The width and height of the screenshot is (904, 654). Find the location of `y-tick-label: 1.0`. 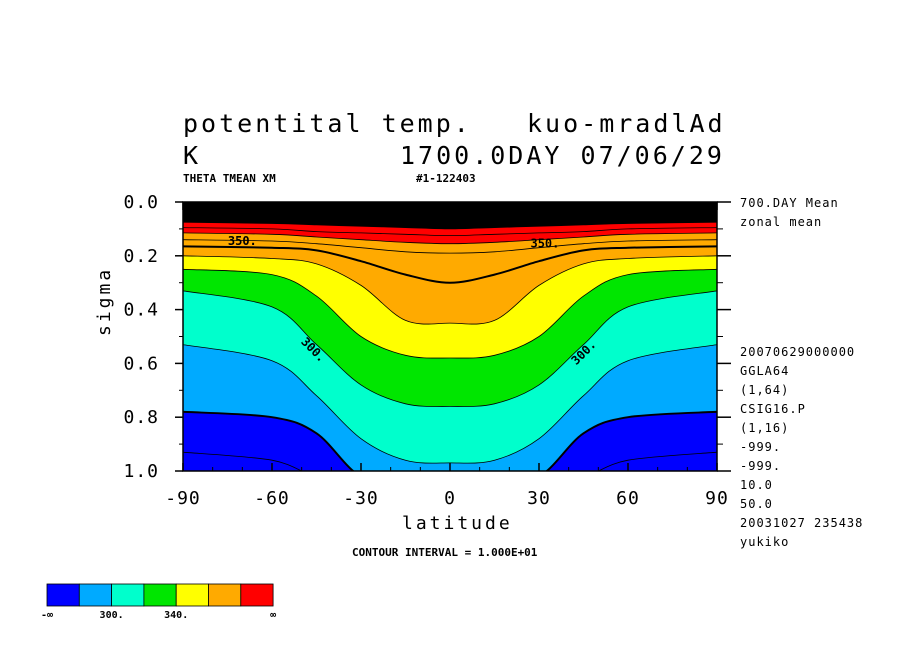

y-tick-label: 1.0 is located at coordinates (141, 471).